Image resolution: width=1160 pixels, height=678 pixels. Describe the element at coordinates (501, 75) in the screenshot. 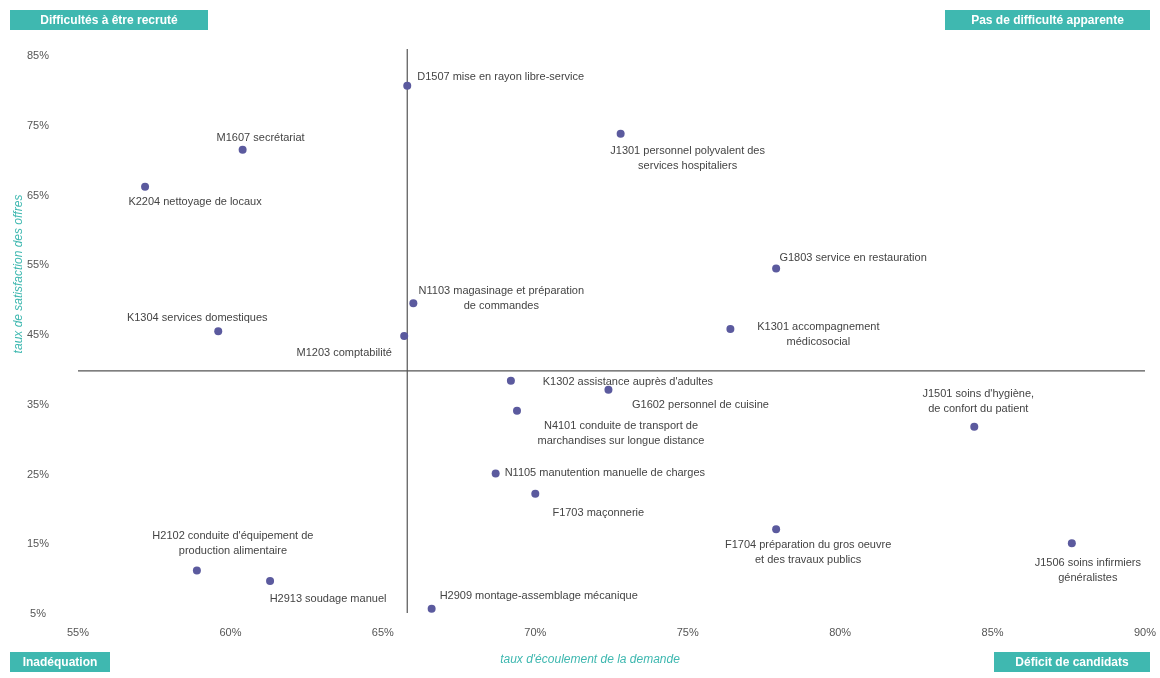

I see `annotation: D1507 mise en rayon libre-service` at that location.